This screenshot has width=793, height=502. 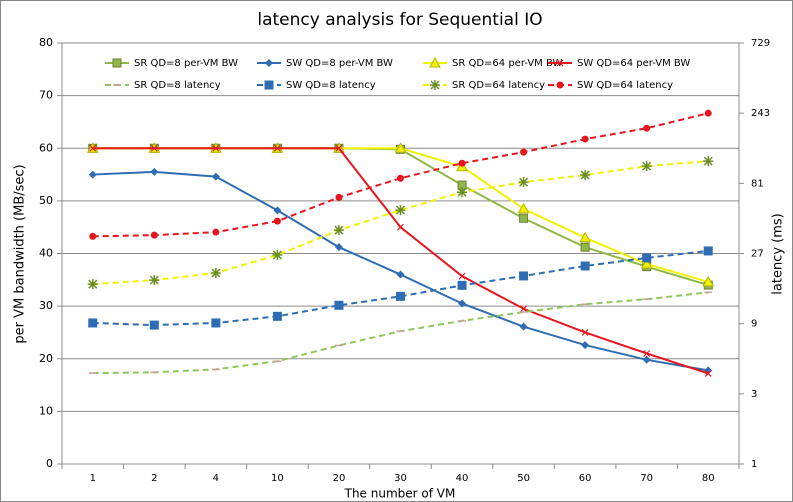 I want to click on y2-tick-label: 1, so click(x=754, y=464).